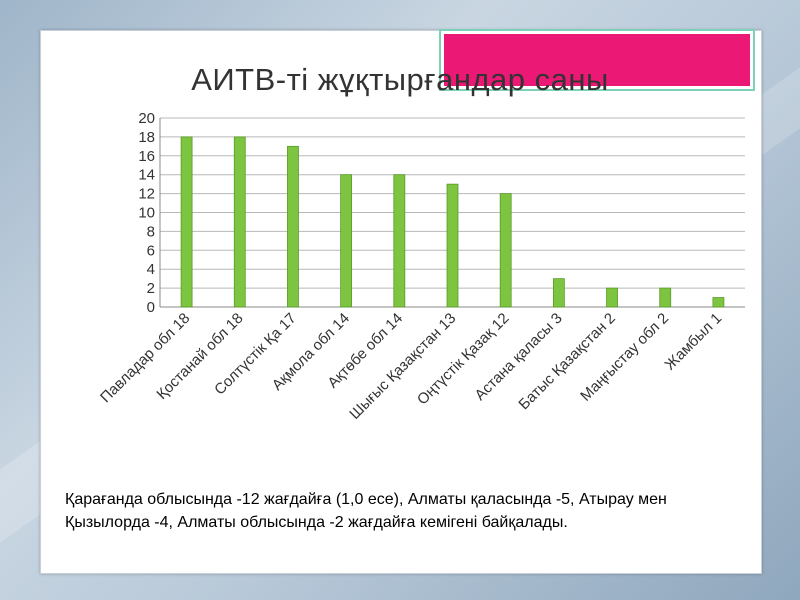 This screenshot has width=800, height=600. Describe the element at coordinates (566, 361) in the screenshot. I see `x-tick-label: Батыс Қазақстан 2` at that location.